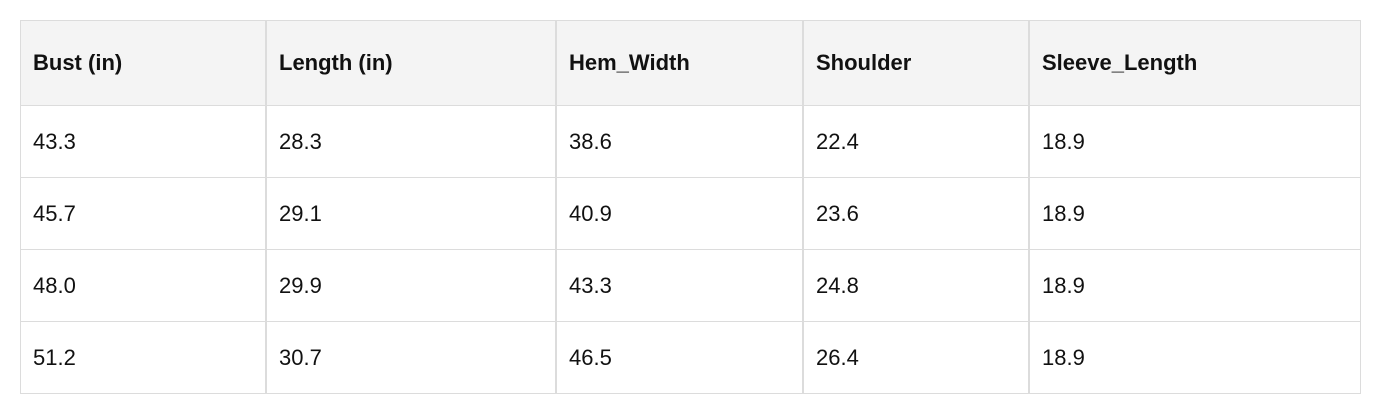 The image size is (1381, 413). I want to click on cell-hem-width: 43.3, so click(679, 286).